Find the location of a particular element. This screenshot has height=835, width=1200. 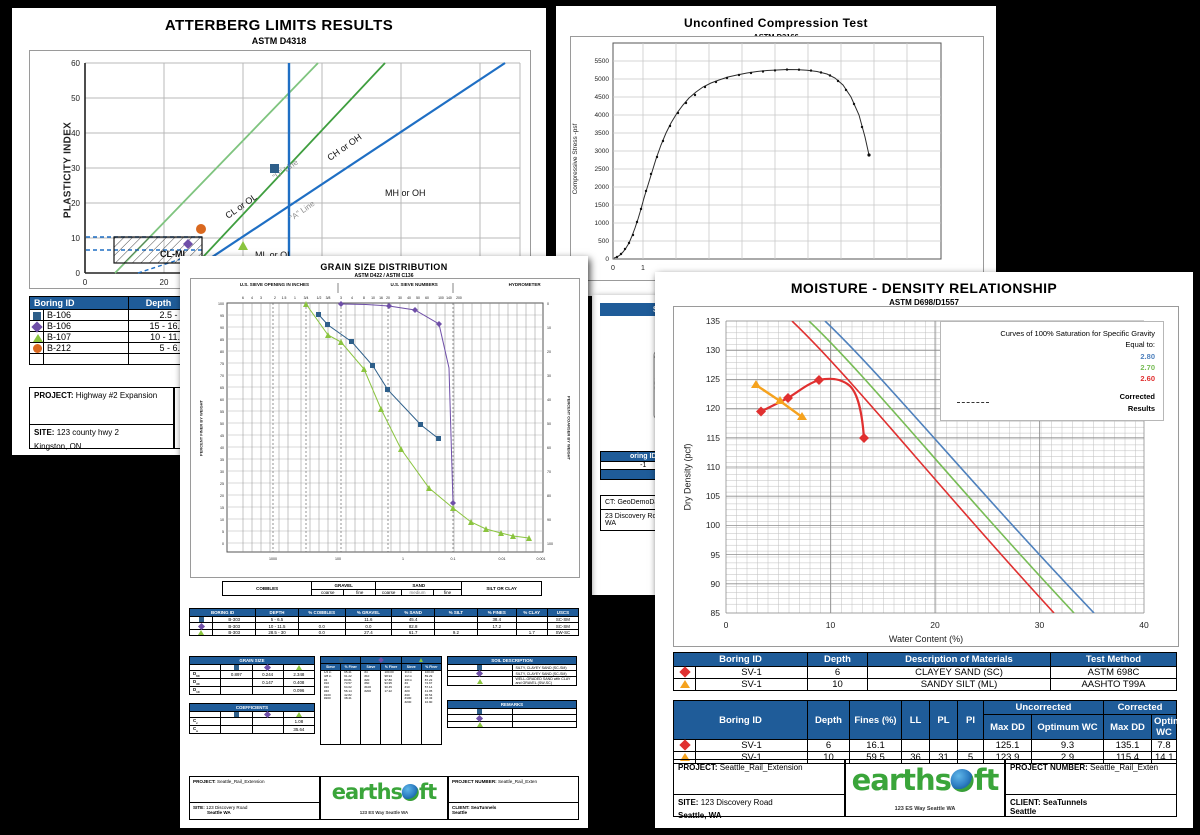

svg-text: 90 is located at coordinates (716, 584).